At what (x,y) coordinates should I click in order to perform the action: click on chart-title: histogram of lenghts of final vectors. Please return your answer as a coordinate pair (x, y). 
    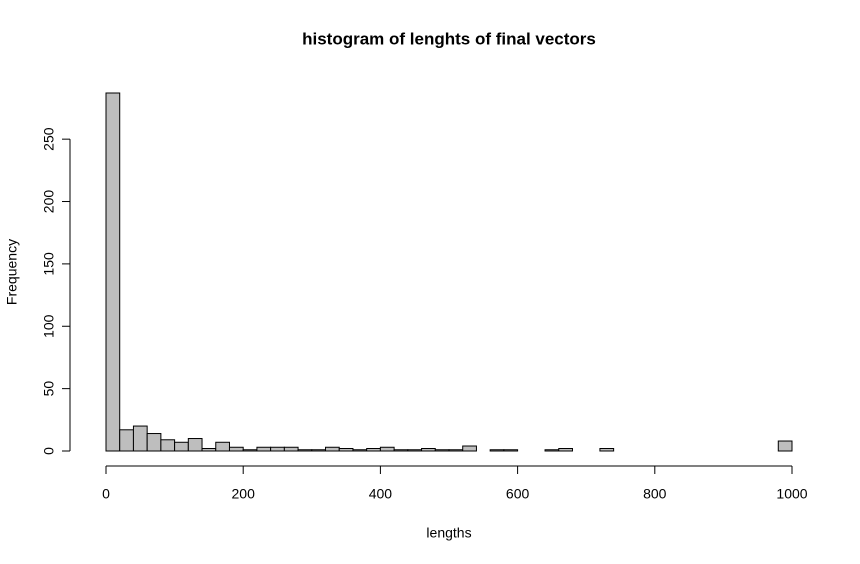
    Looking at the image, I should click on (449, 38).